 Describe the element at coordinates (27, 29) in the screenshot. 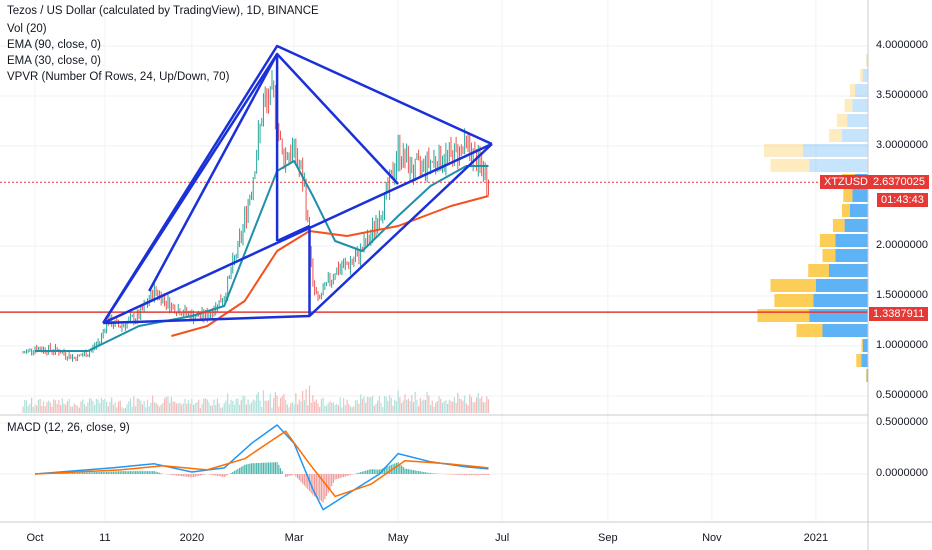

I see `legend-vol: Vol (20)` at that location.